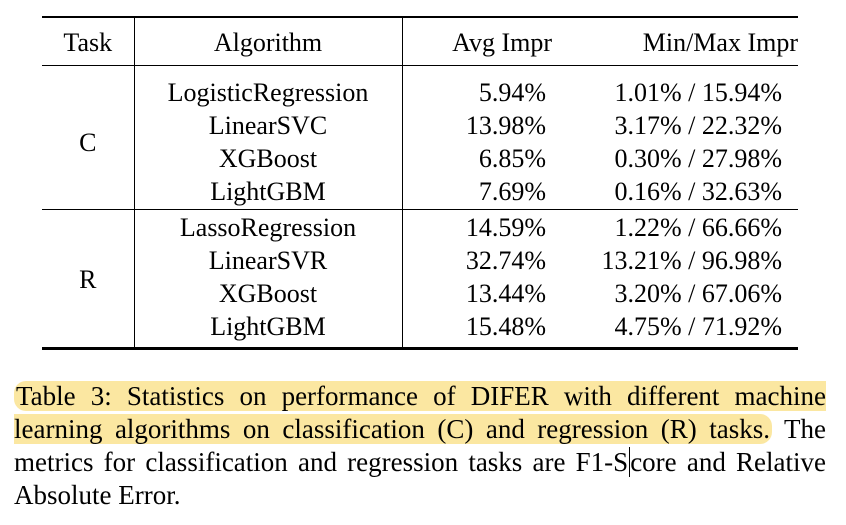  Describe the element at coordinates (502, 42) in the screenshot. I see `header-avg-impr: Avg Impr` at that location.